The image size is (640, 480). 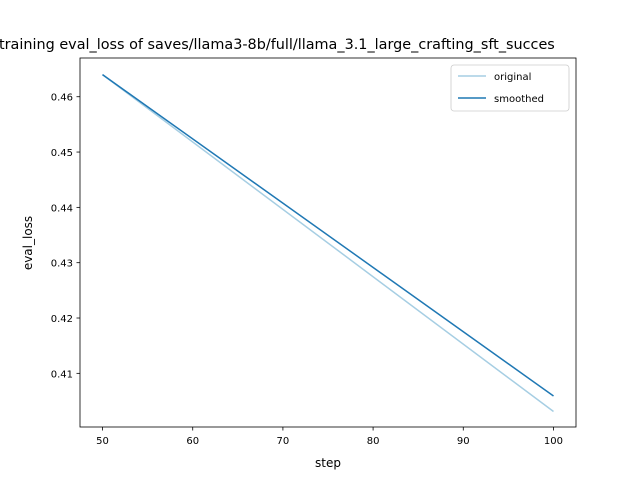 What do you see at coordinates (62, 153) in the screenshot?
I see `y-tick-label: 0.45` at bounding box center [62, 153].